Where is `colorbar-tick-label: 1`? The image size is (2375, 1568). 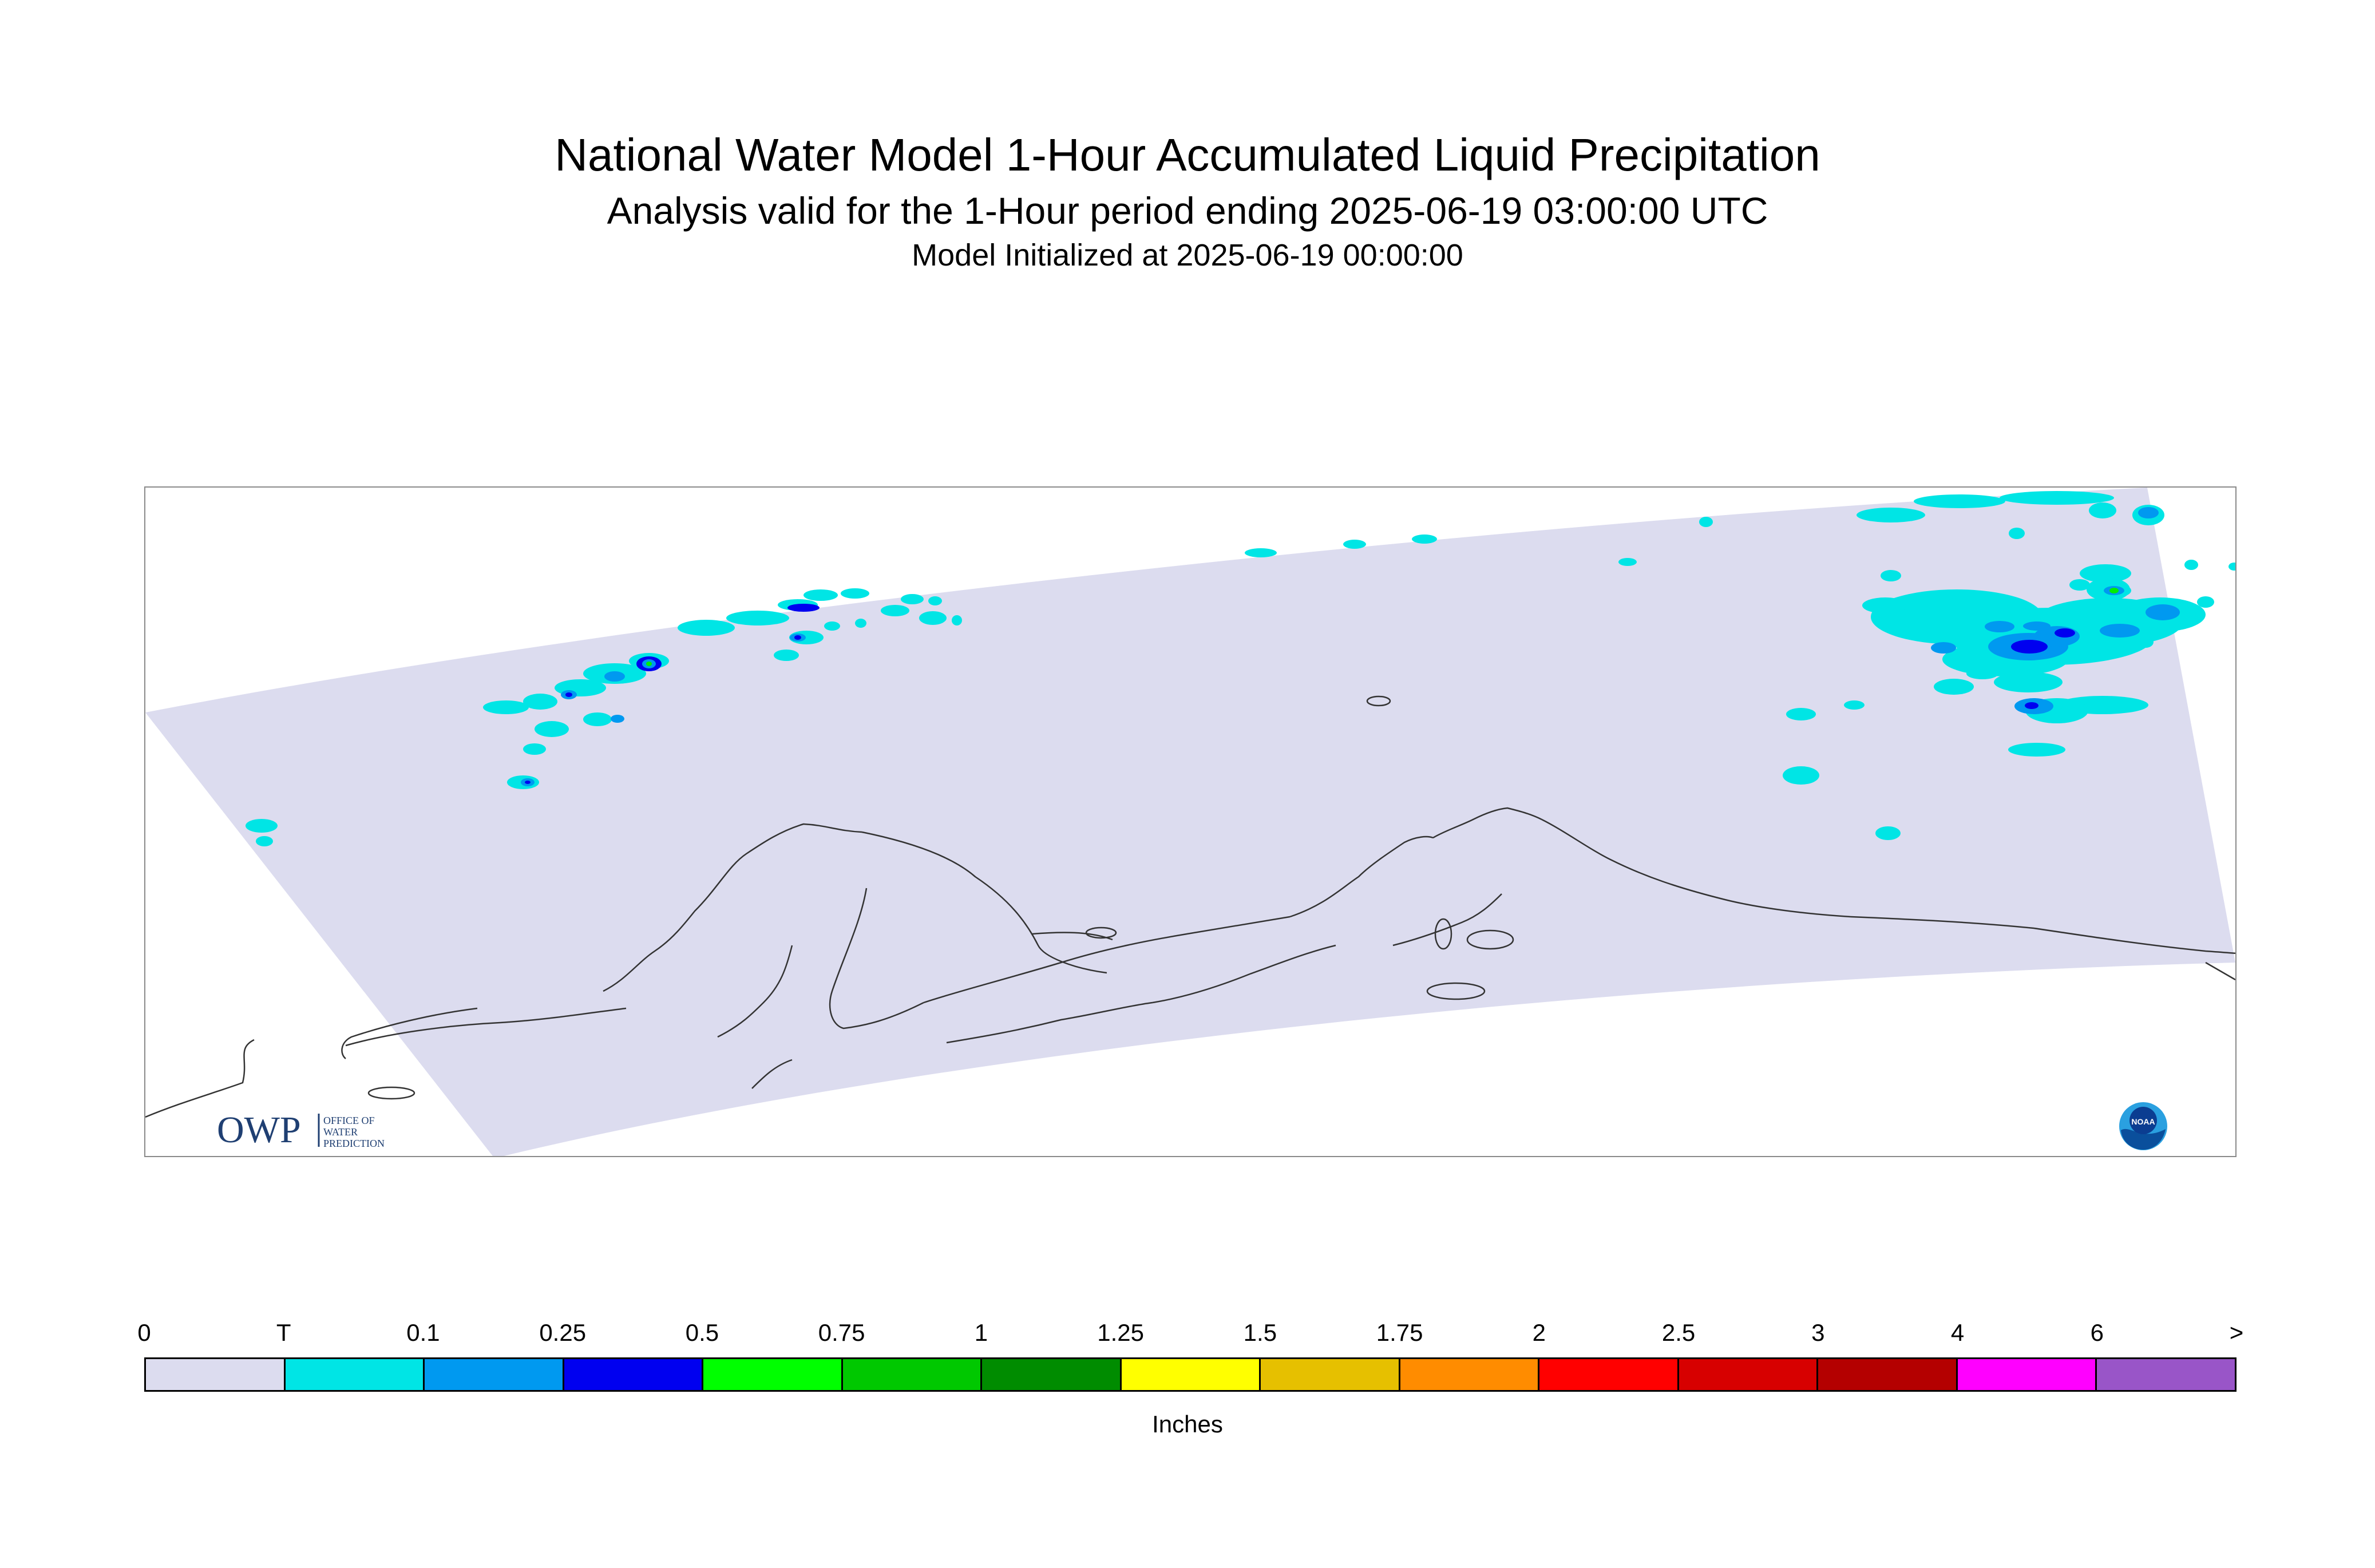 colorbar-tick-label: 1 is located at coordinates (981, 1332).